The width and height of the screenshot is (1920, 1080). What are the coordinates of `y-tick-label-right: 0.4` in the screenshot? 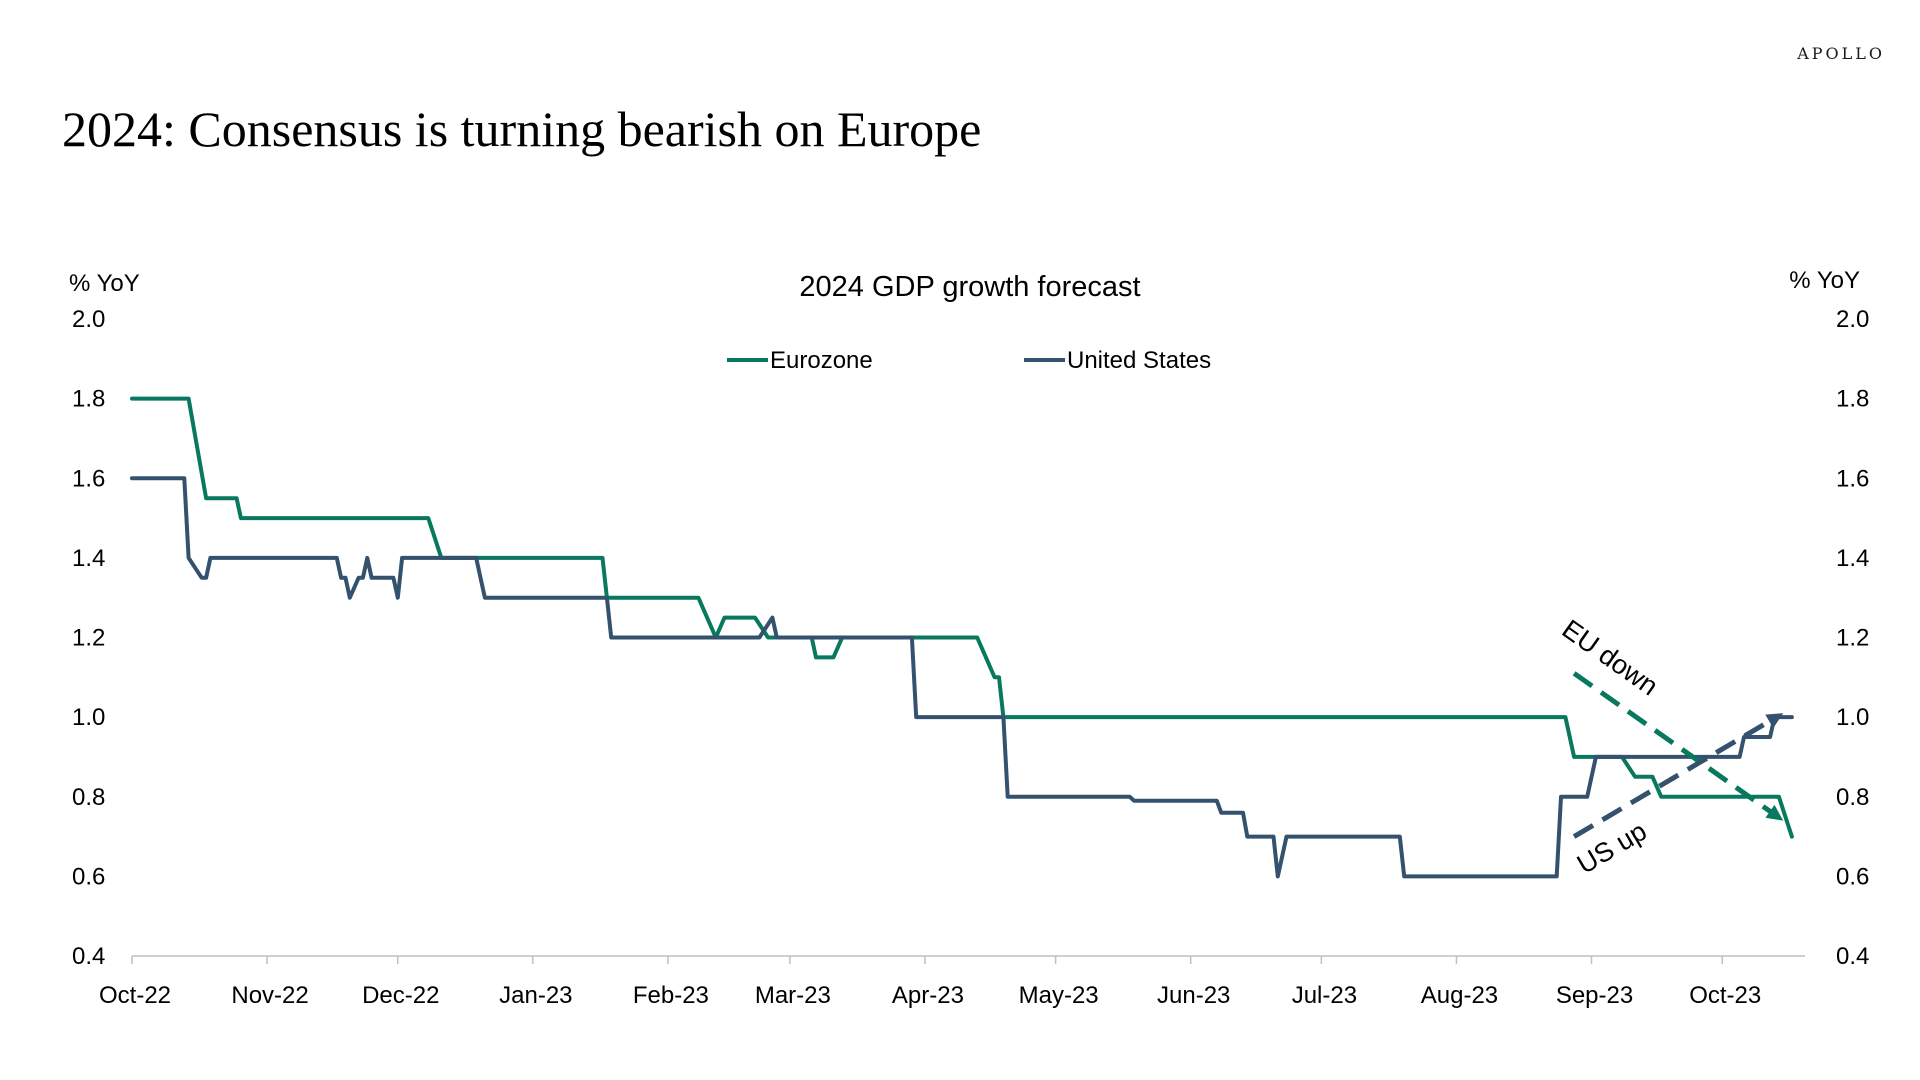 It's located at (1852, 956).